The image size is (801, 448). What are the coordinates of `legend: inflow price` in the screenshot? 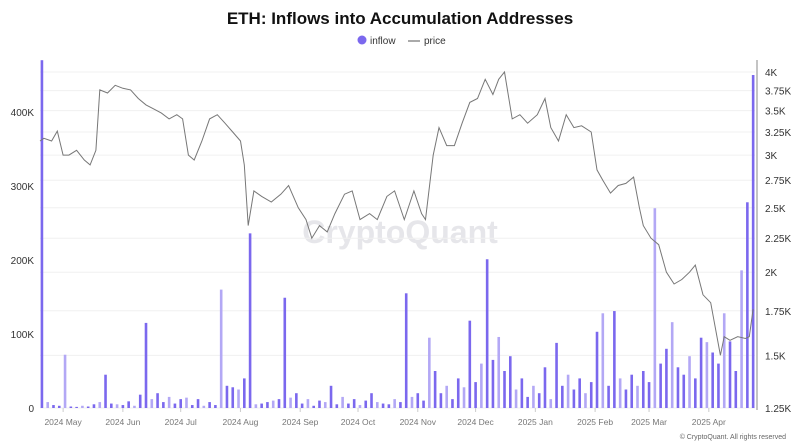 It's located at (402, 41).